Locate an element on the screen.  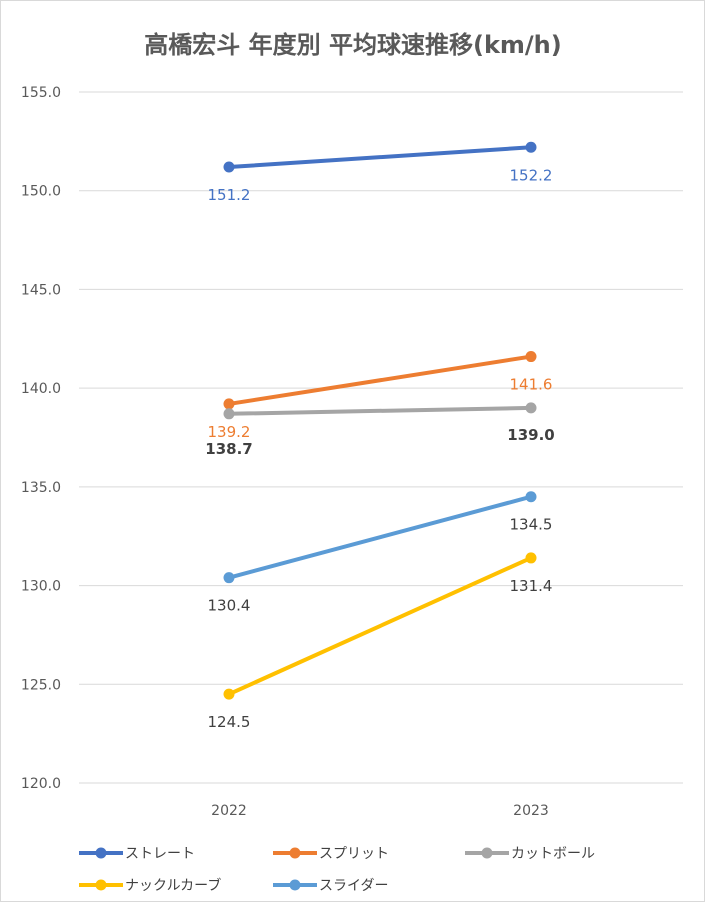
y-tick-label: 125.0 is located at coordinates (41, 685).